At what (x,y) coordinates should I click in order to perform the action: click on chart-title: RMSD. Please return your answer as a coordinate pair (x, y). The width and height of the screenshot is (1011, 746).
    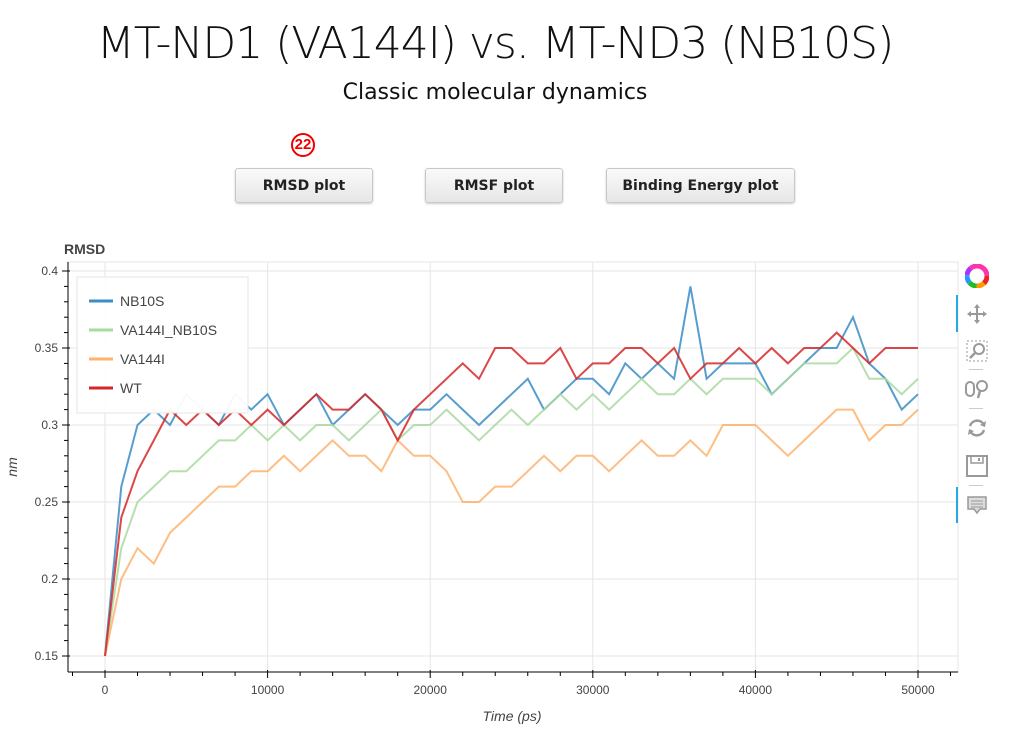
    Looking at the image, I should click on (84, 249).